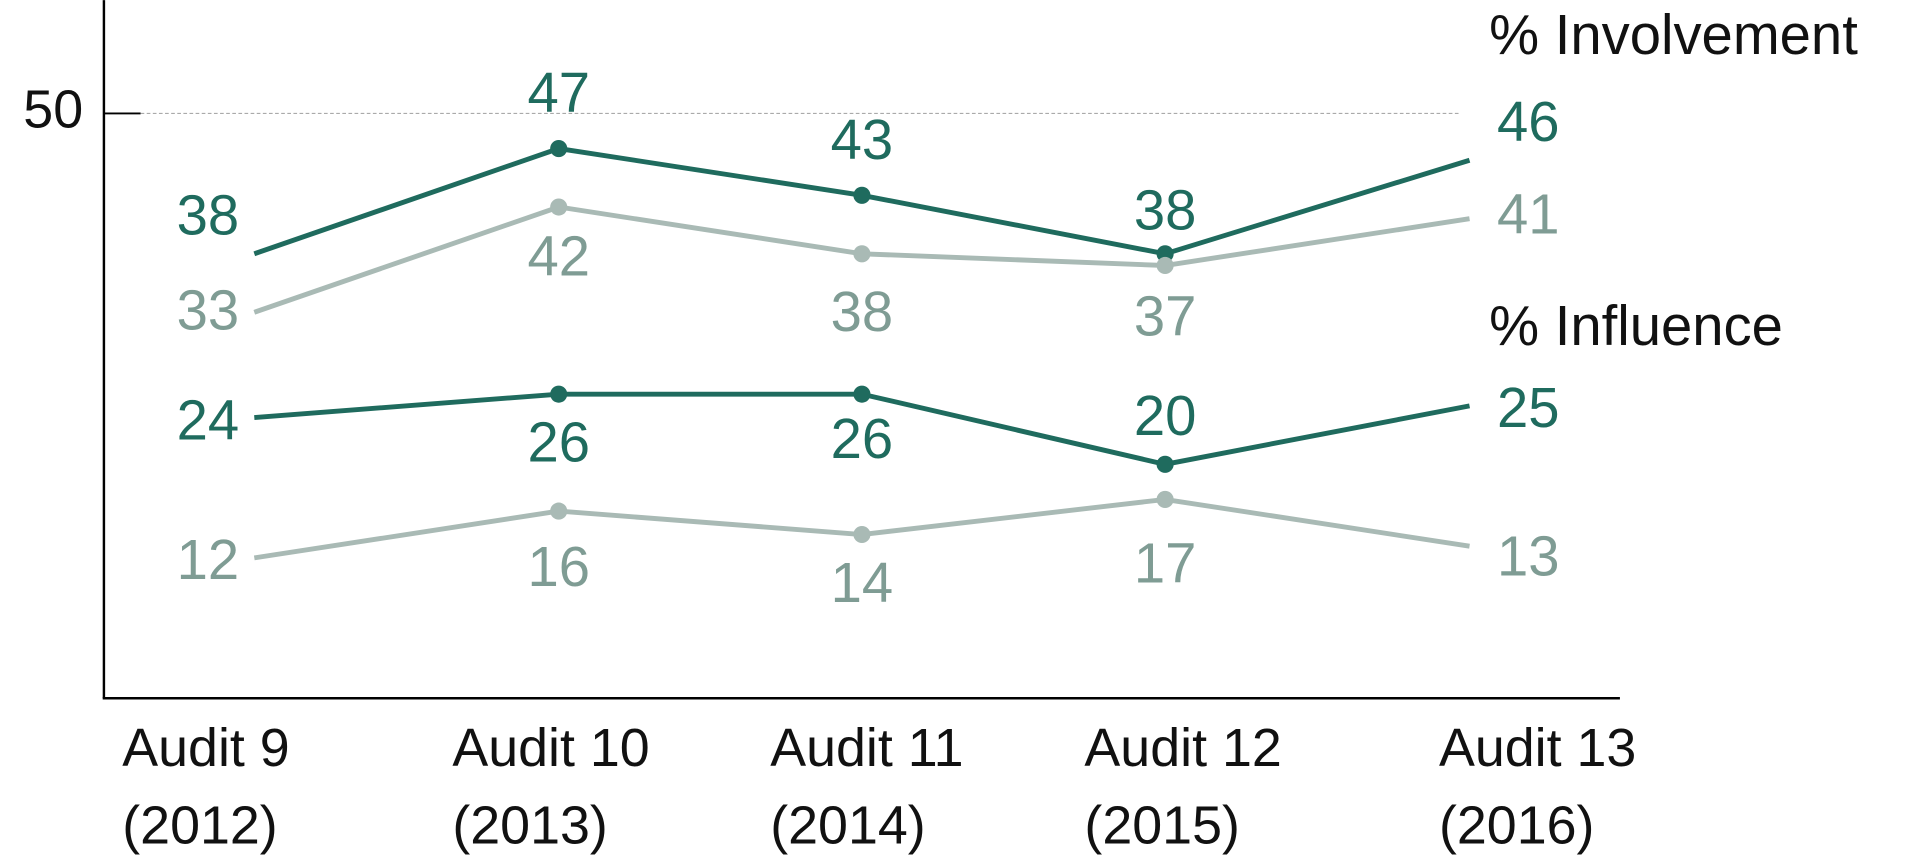 This screenshot has width=1917, height=861. I want to click on data-label: 13, so click(1528, 556).